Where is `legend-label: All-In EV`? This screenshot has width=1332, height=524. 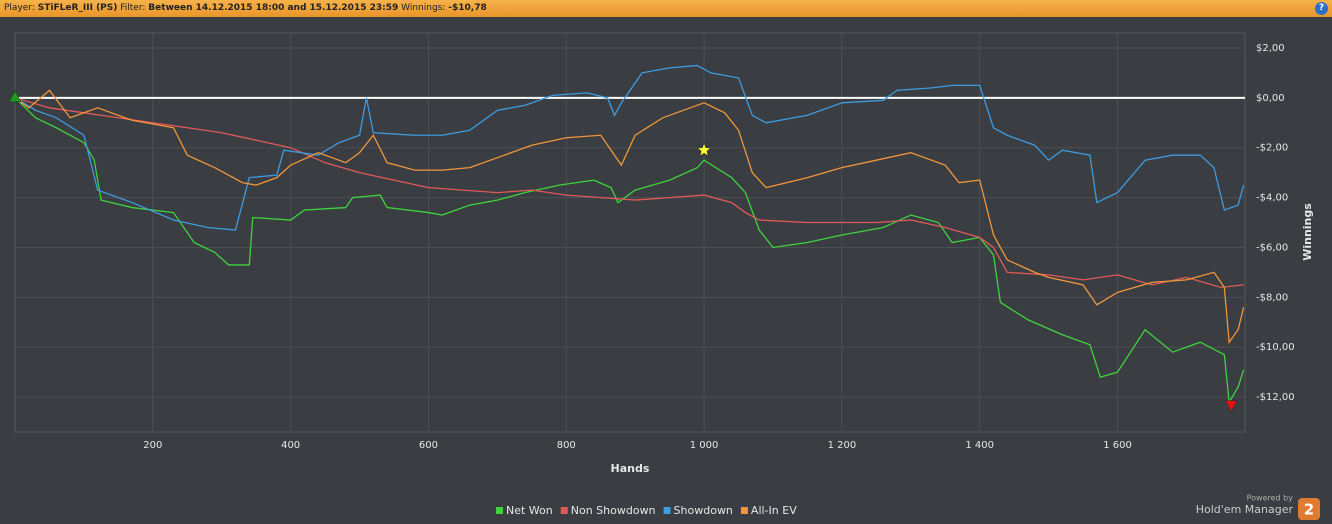
legend-label: All-In EV is located at coordinates (774, 510).